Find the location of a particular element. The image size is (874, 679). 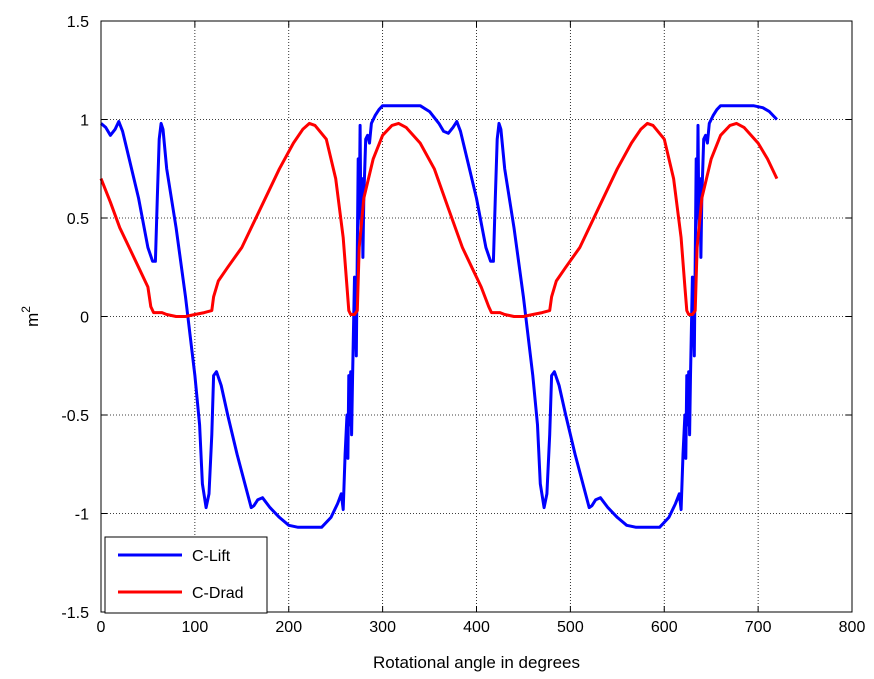

legend-box is located at coordinates (186, 575).